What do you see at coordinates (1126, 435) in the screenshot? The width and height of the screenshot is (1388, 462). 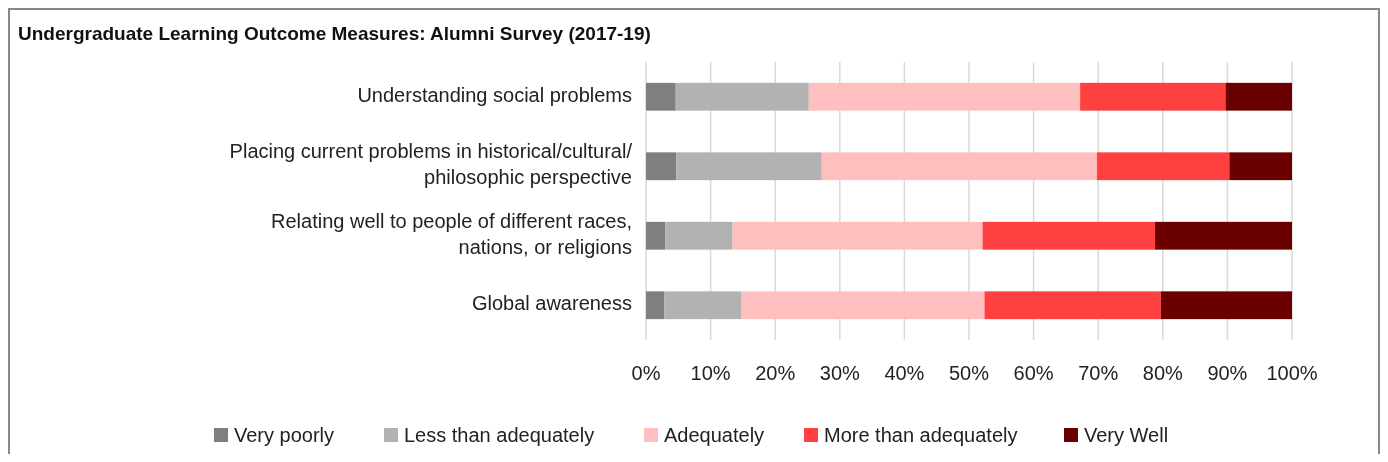 I see `legend-label: Very Well` at bounding box center [1126, 435].